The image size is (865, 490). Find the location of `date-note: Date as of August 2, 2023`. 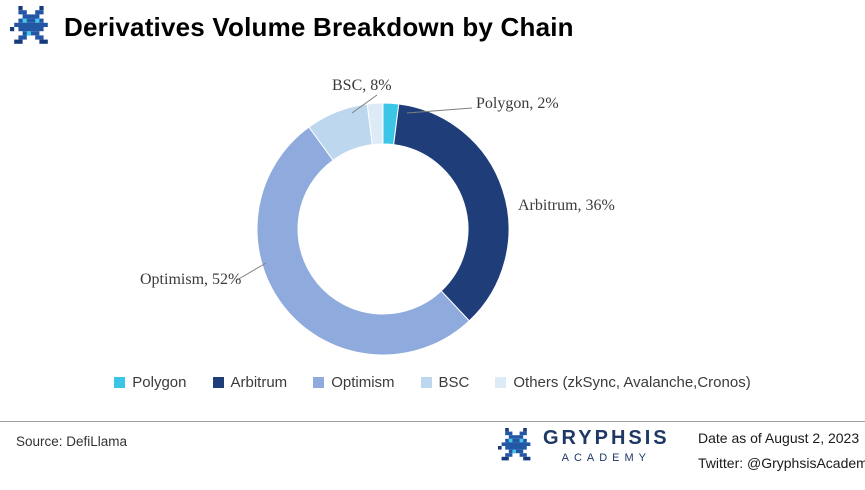

date-note: Date as of August 2, 2023 is located at coordinates (779, 438).